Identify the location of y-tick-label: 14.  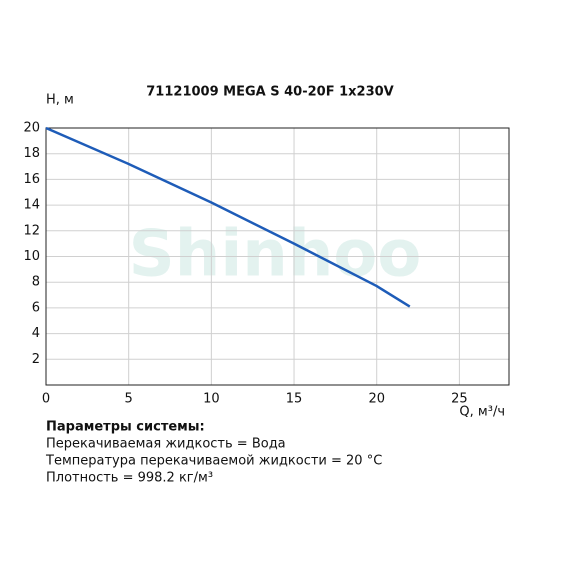
(31, 205).